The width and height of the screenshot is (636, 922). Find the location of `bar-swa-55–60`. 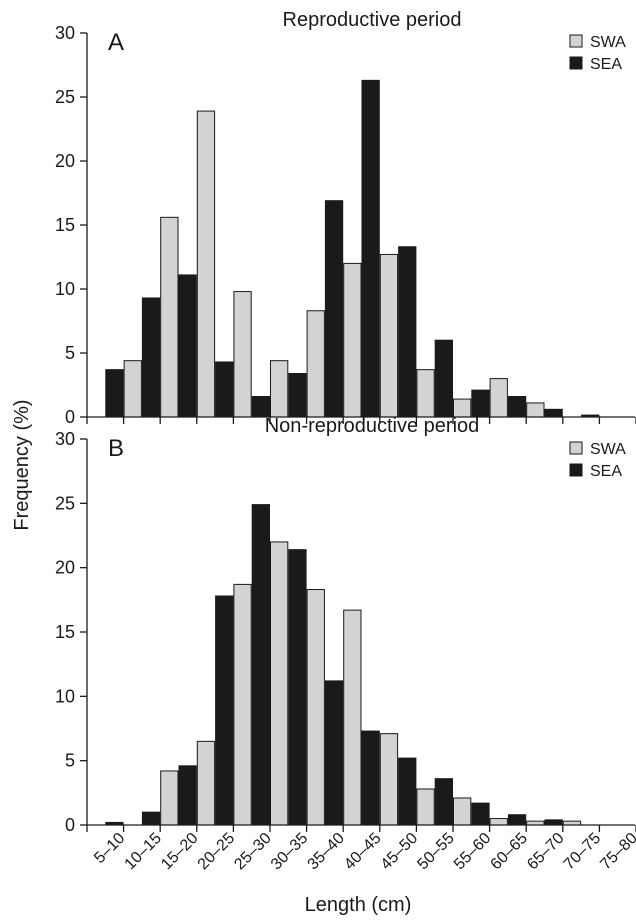

bar-swa-55–60 is located at coordinates (462, 811).